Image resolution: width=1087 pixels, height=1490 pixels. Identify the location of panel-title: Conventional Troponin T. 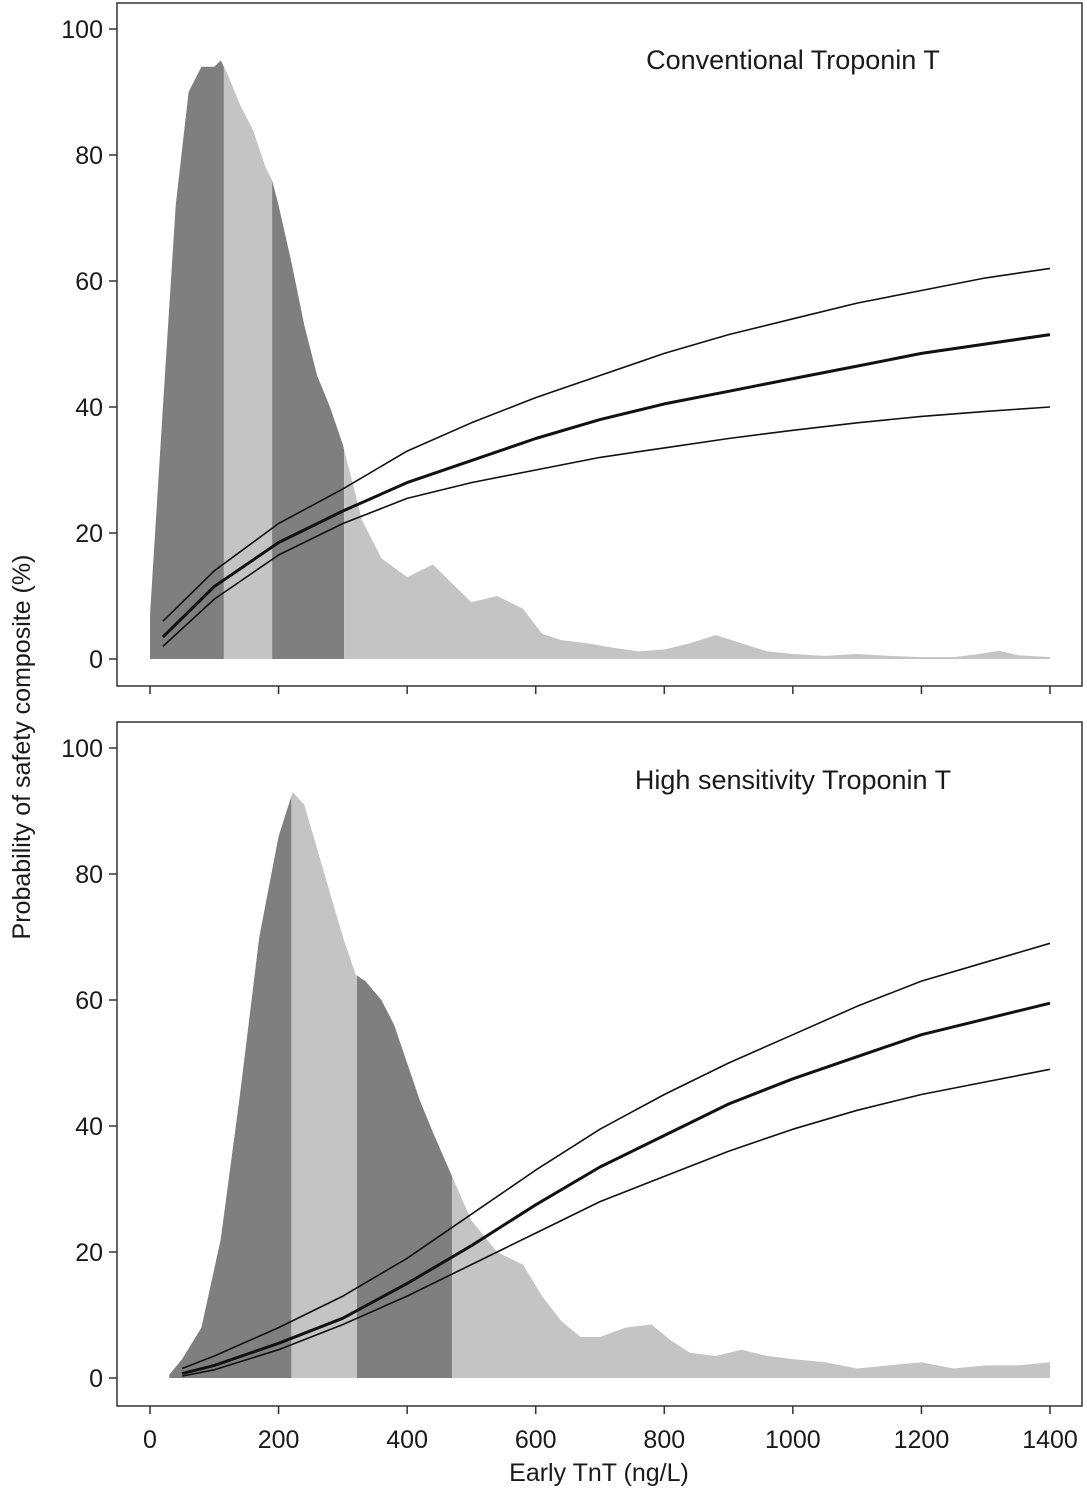
(793, 60).